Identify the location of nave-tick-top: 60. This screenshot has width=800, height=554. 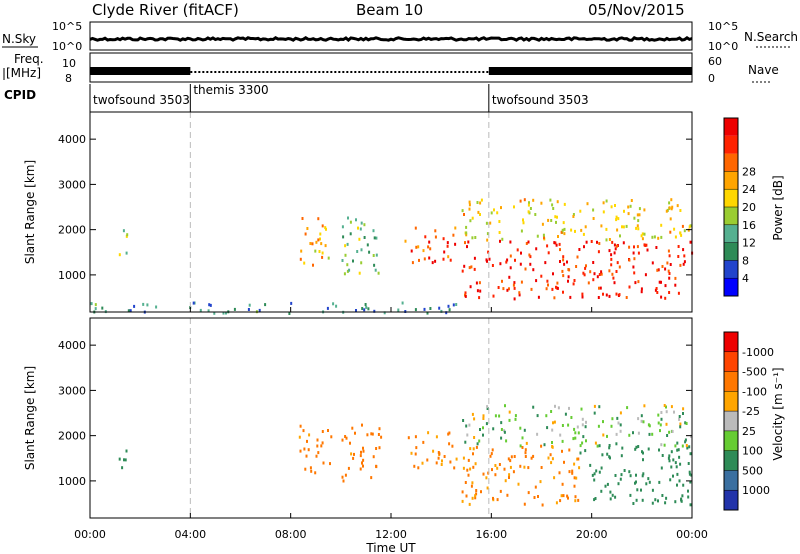
(715, 61).